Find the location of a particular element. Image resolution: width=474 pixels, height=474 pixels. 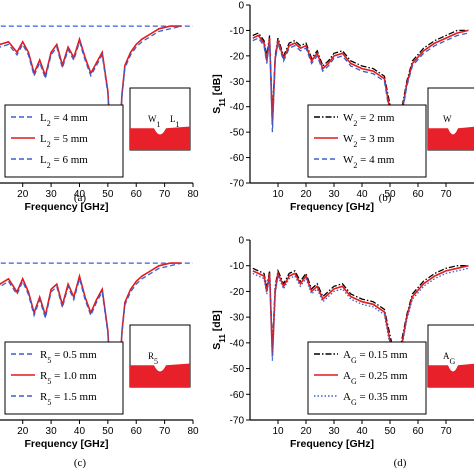

legend-label: W2 = 3 mm is located at coordinates (369, 141).